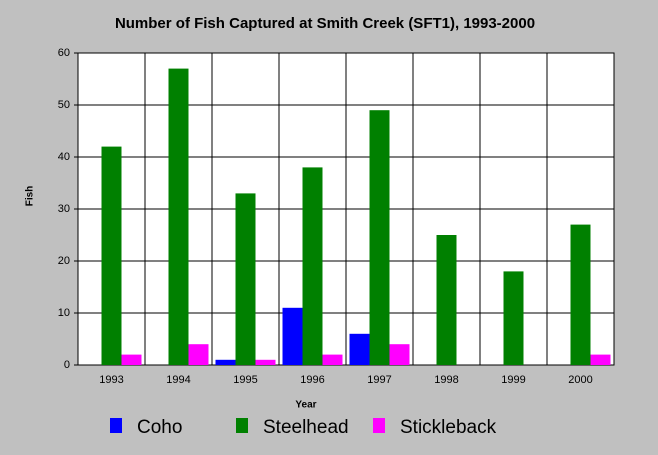  Describe the element at coordinates (67, 365) in the screenshot. I see `y-tick-label: 0` at that location.